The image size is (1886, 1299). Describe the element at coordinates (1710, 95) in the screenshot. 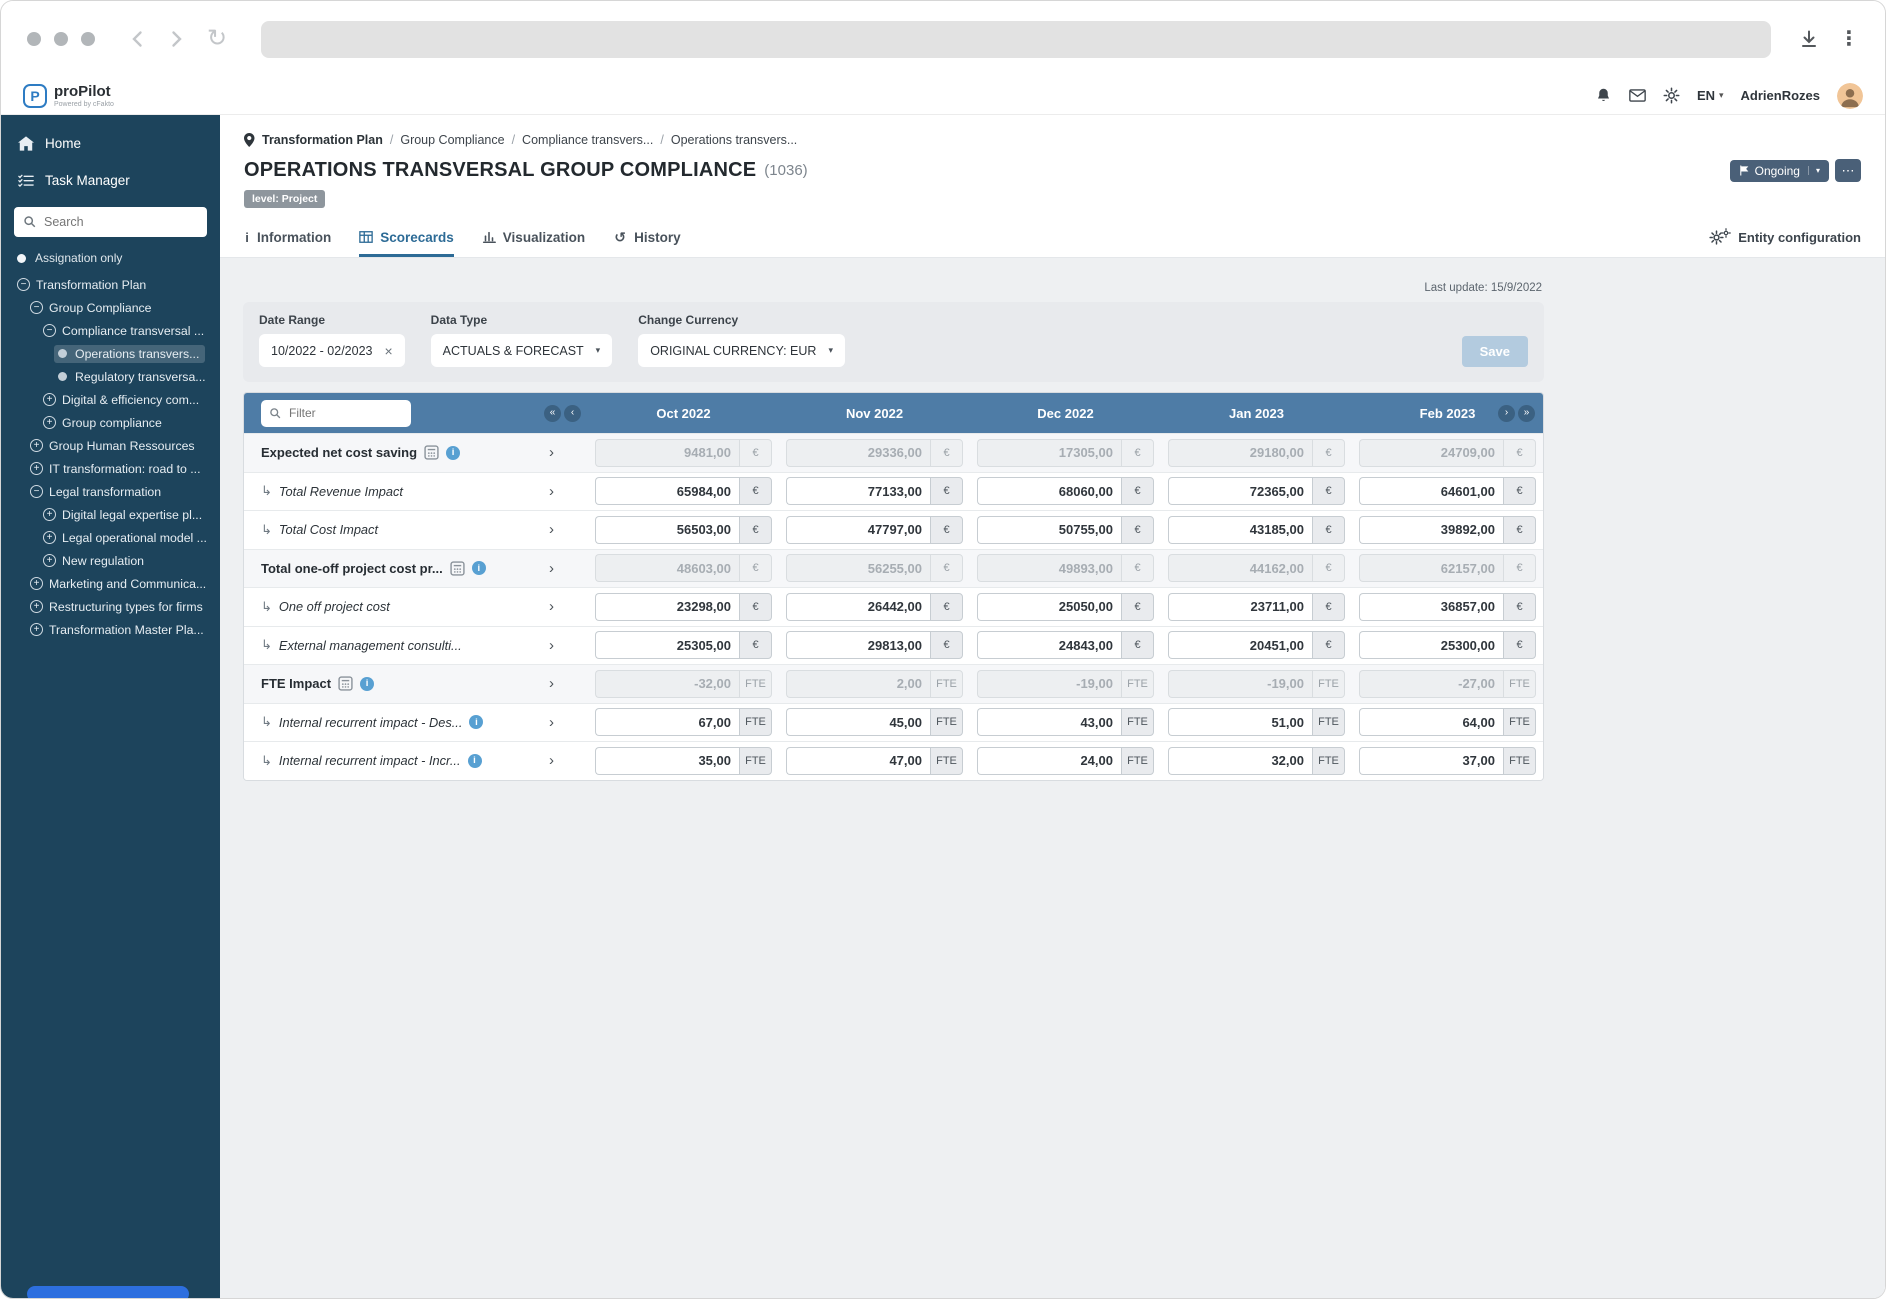

I see `language-selector: EN ▾` at that location.